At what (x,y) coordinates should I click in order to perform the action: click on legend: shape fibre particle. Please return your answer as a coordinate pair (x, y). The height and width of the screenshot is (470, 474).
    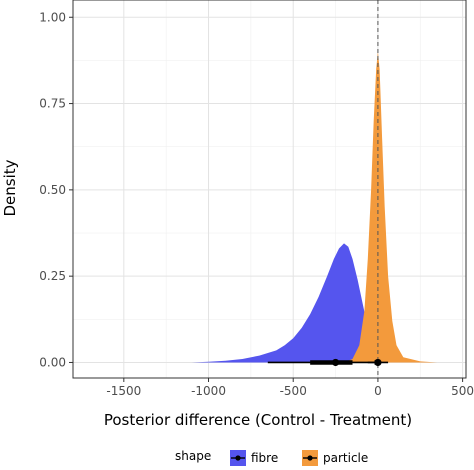
    Looking at the image, I should click on (271, 457).